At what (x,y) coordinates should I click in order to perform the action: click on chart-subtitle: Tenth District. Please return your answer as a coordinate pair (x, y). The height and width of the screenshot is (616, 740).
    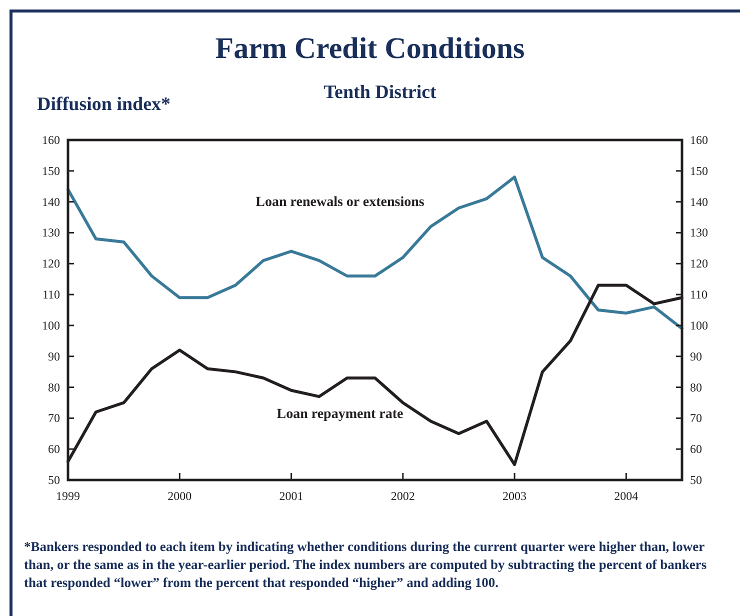
    Looking at the image, I should click on (381, 92).